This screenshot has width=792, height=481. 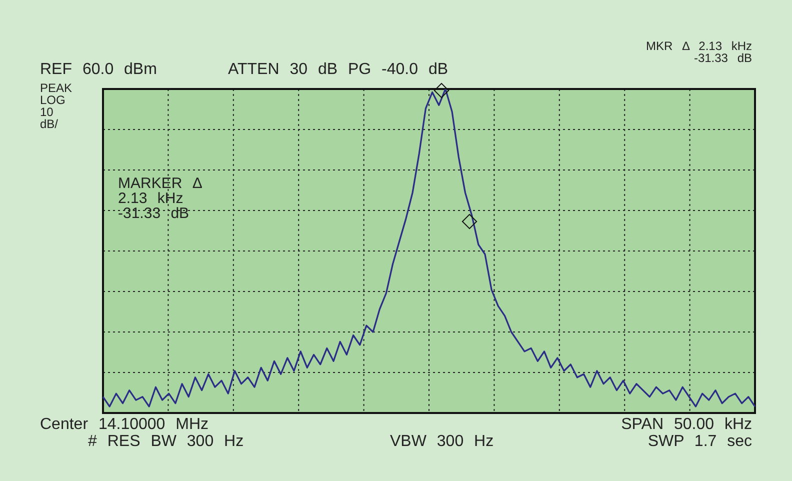 I want to click on text: ATTEN 30 dB PG -40.0 dB, so click(x=338, y=69).